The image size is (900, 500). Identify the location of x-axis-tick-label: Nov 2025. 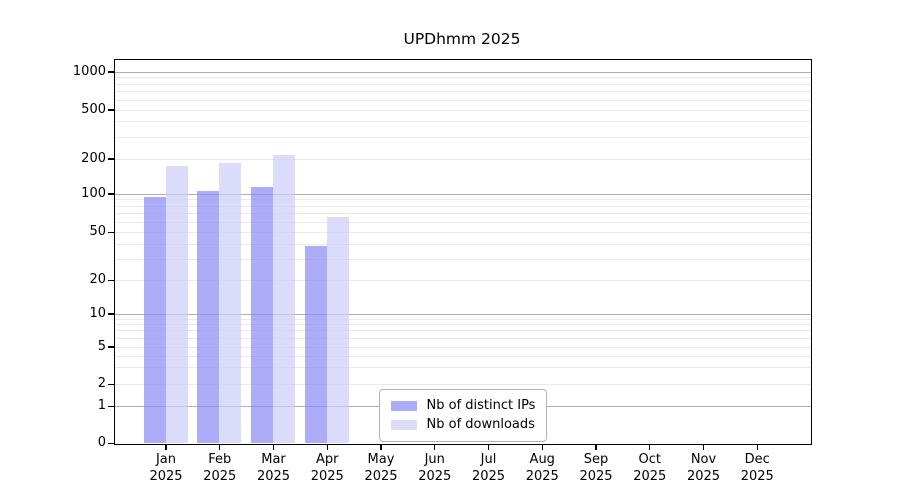
(704, 468).